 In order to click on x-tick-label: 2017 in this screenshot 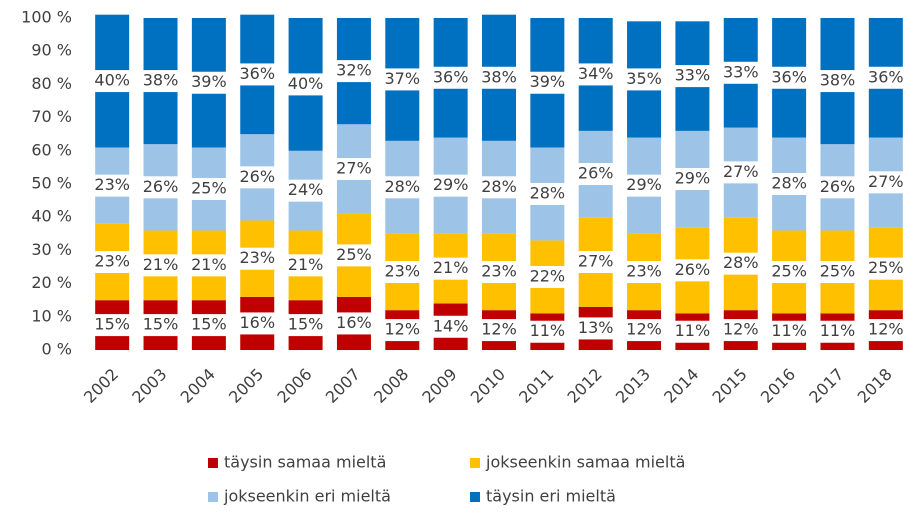, I will do `click(826, 386)`.